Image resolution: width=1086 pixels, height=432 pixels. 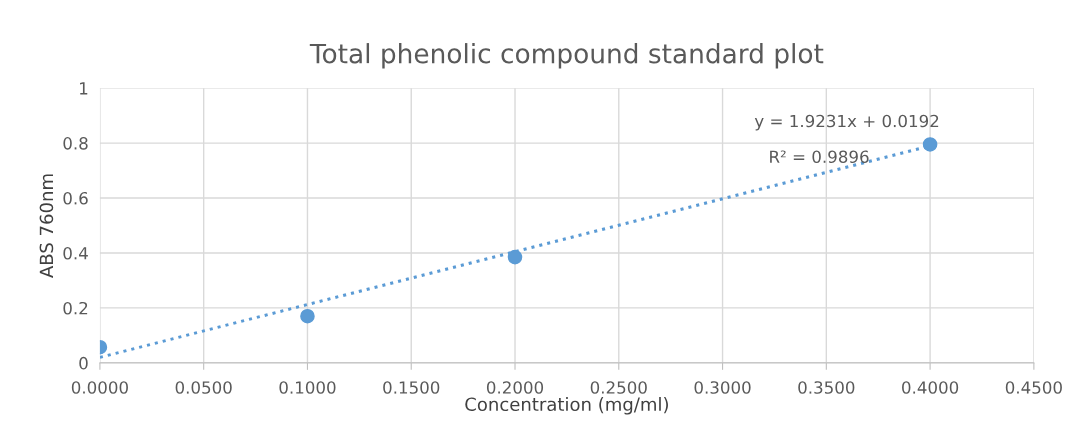 I want to click on x-tick-label: 0.1500, so click(x=411, y=387).